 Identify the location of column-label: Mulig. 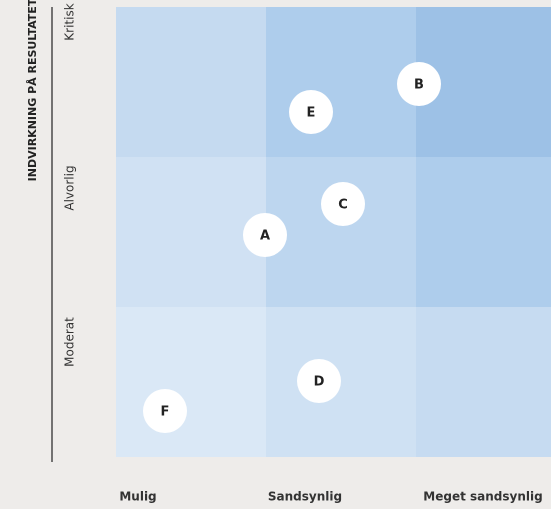
(137, 497).